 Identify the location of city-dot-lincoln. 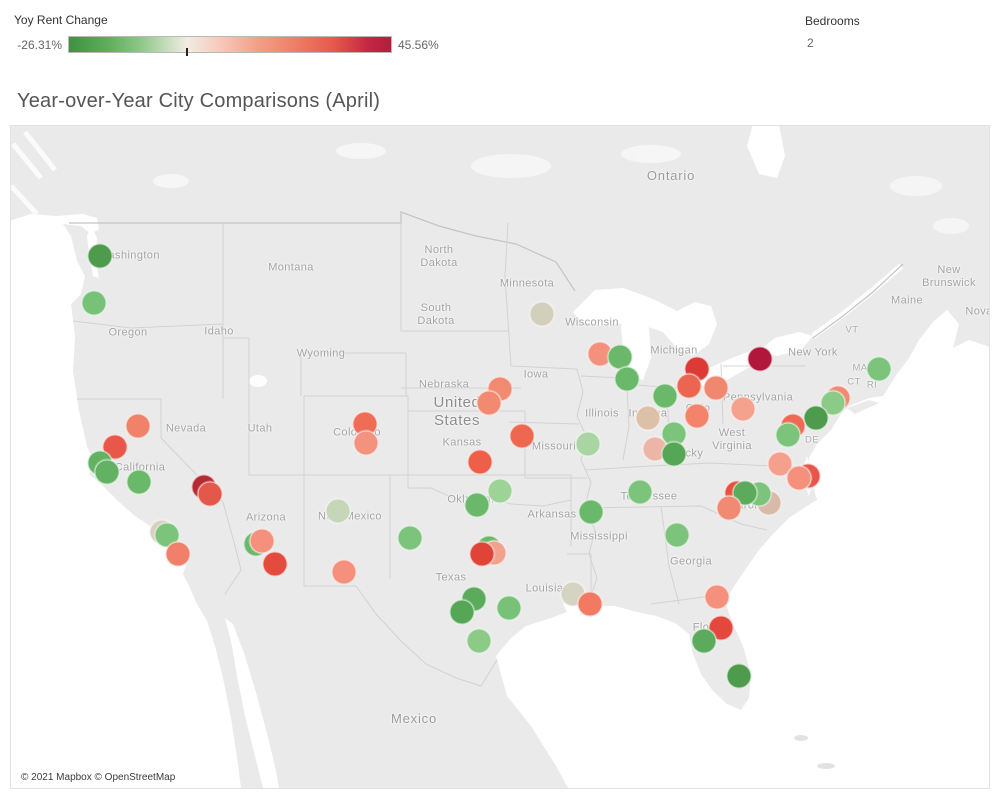
(489, 403).